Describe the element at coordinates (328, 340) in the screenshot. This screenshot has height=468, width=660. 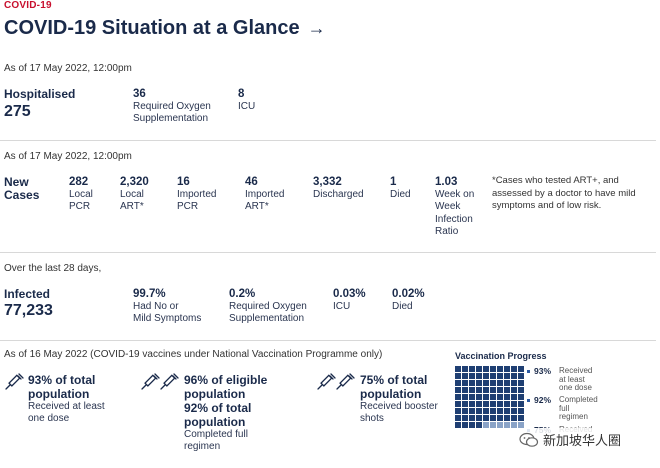
I see `divider` at that location.